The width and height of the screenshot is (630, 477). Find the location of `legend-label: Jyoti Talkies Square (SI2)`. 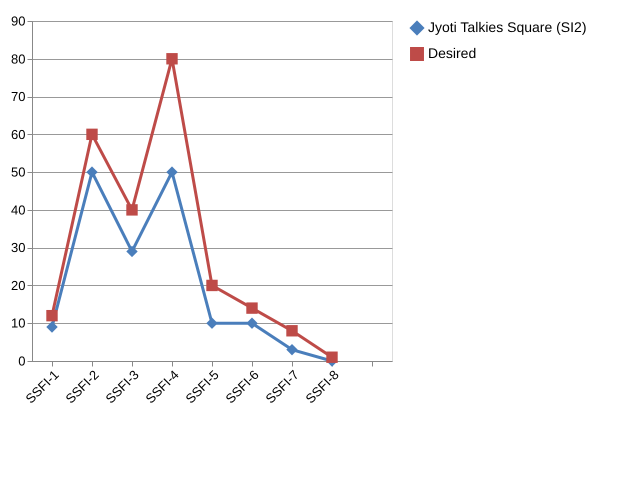

legend-label: Jyoti Talkies Square (SI2) is located at coordinates (507, 27).